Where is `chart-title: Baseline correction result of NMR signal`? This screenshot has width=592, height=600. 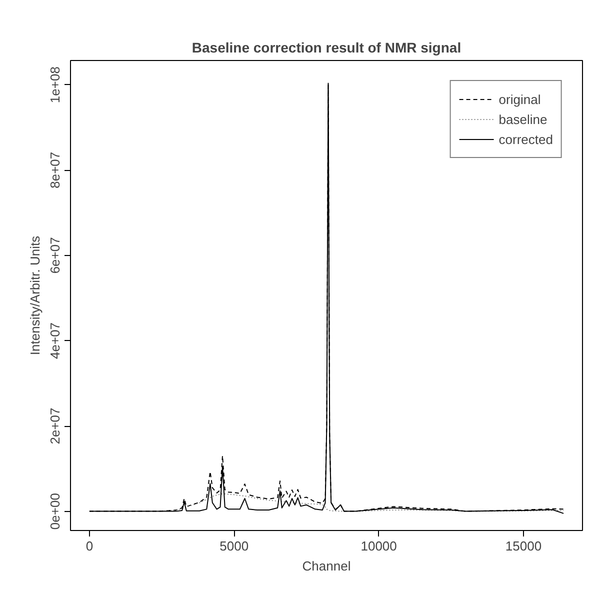 chart-title: Baseline correction result of NMR signal is located at coordinates (327, 48).